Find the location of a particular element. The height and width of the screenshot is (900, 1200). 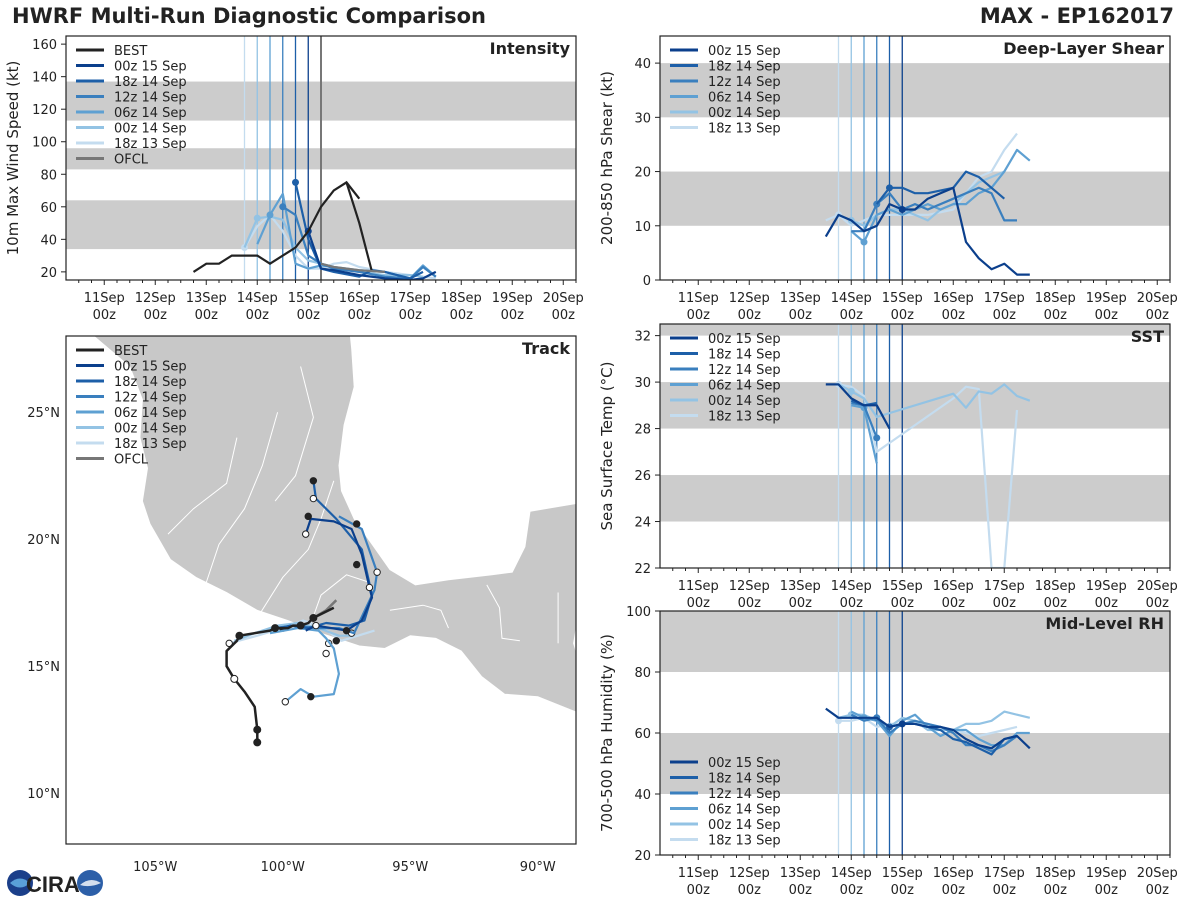

chart-title: Deep-Layer Shear is located at coordinates (1083, 48).